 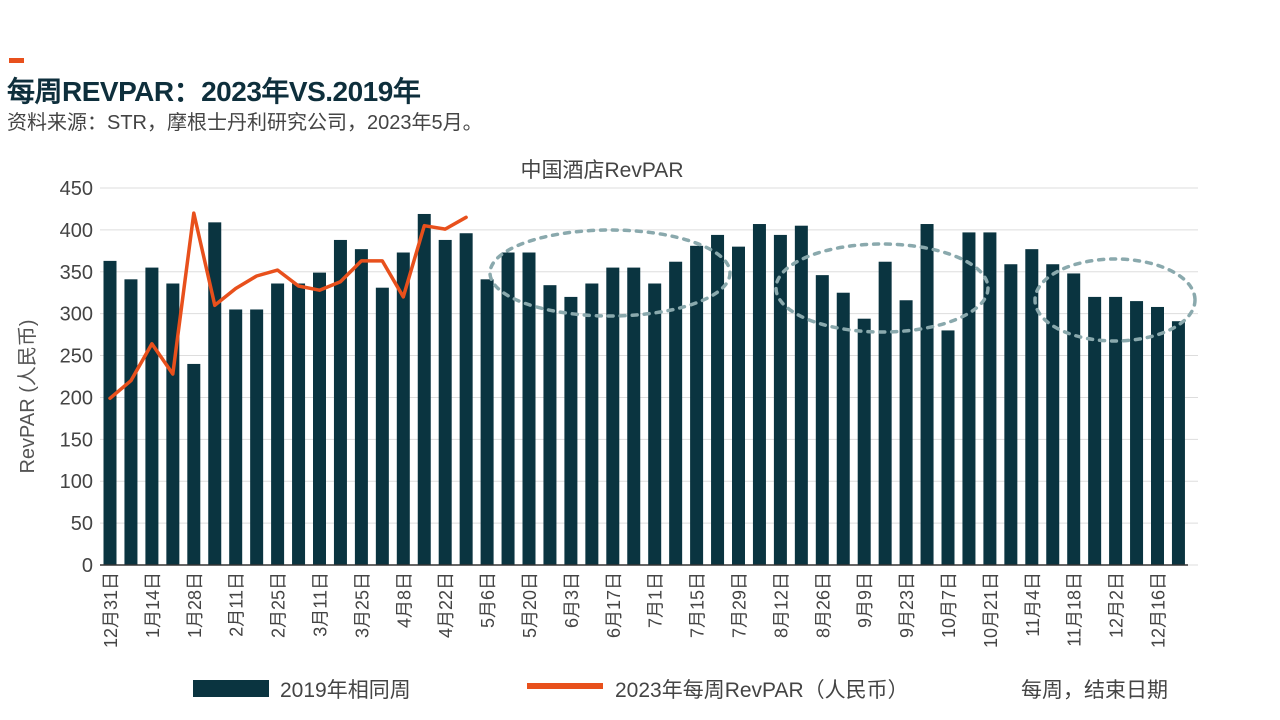 I want to click on source-note: 资料来源：STR，摩根士丹利研究公司，2023年5月。, so click(x=245, y=123).